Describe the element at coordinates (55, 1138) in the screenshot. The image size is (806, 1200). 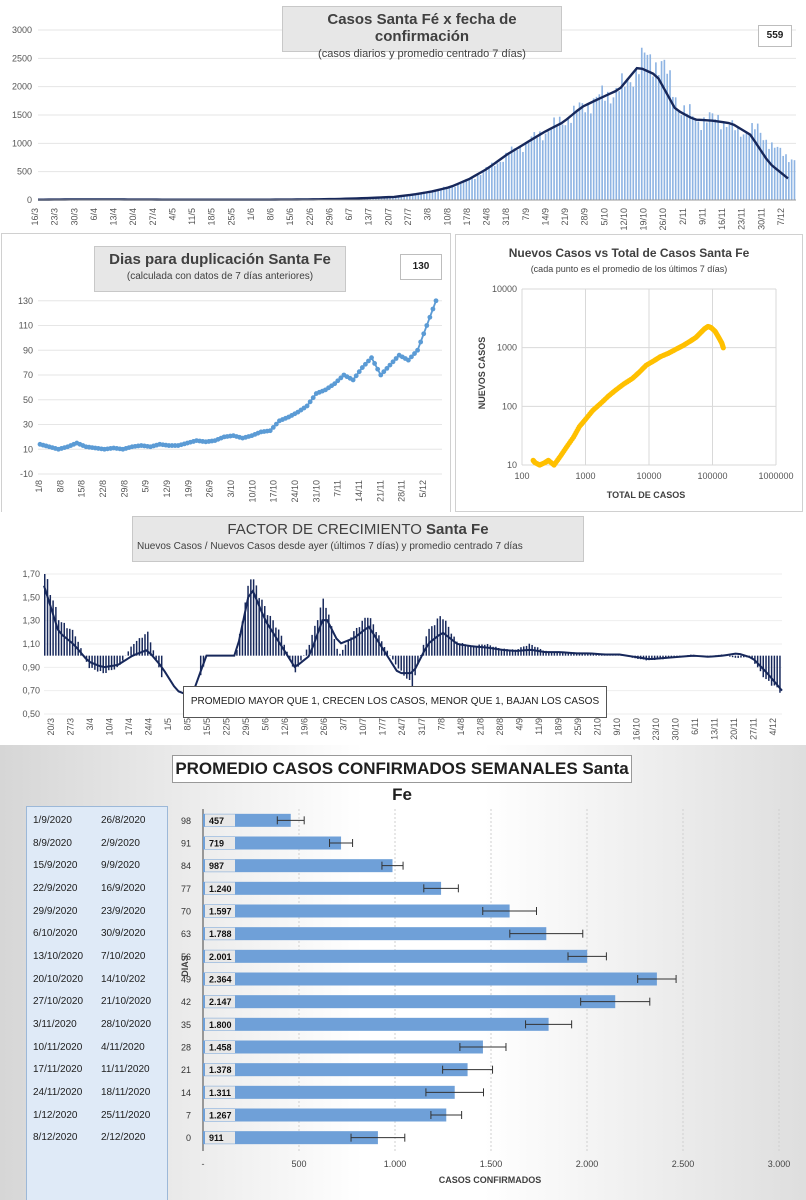
I see `week-end-date: 8/12/2020` at that location.